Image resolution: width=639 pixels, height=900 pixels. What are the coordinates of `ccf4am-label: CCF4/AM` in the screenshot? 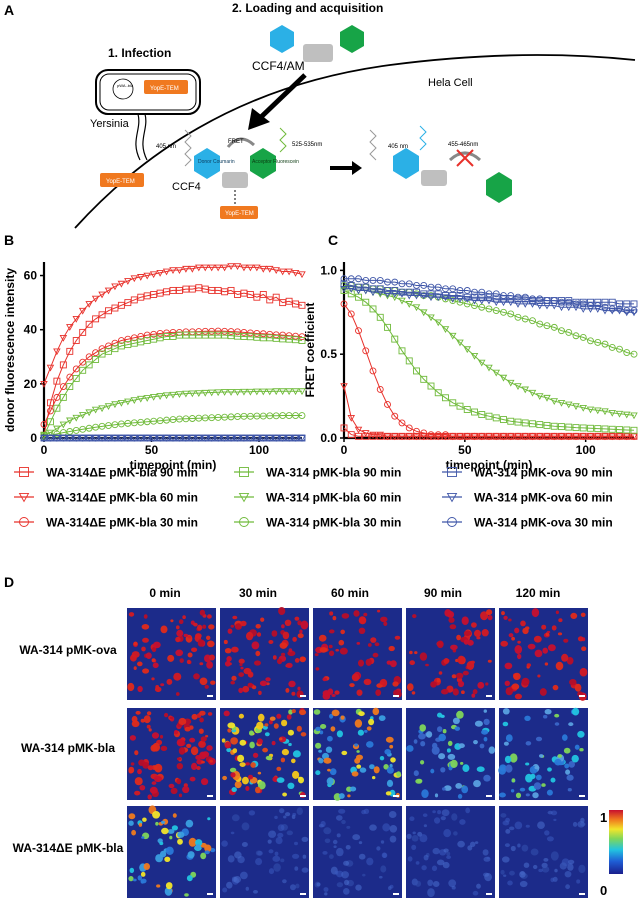 It's located at (278, 66).